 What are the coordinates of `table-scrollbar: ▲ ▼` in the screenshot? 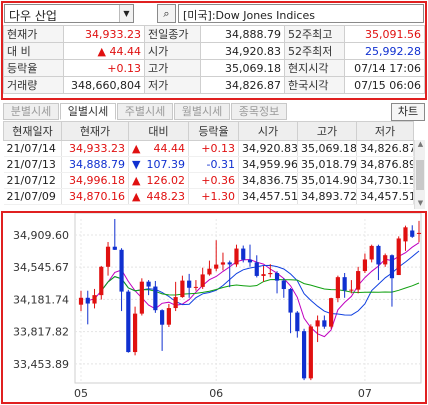 It's located at (419, 174).